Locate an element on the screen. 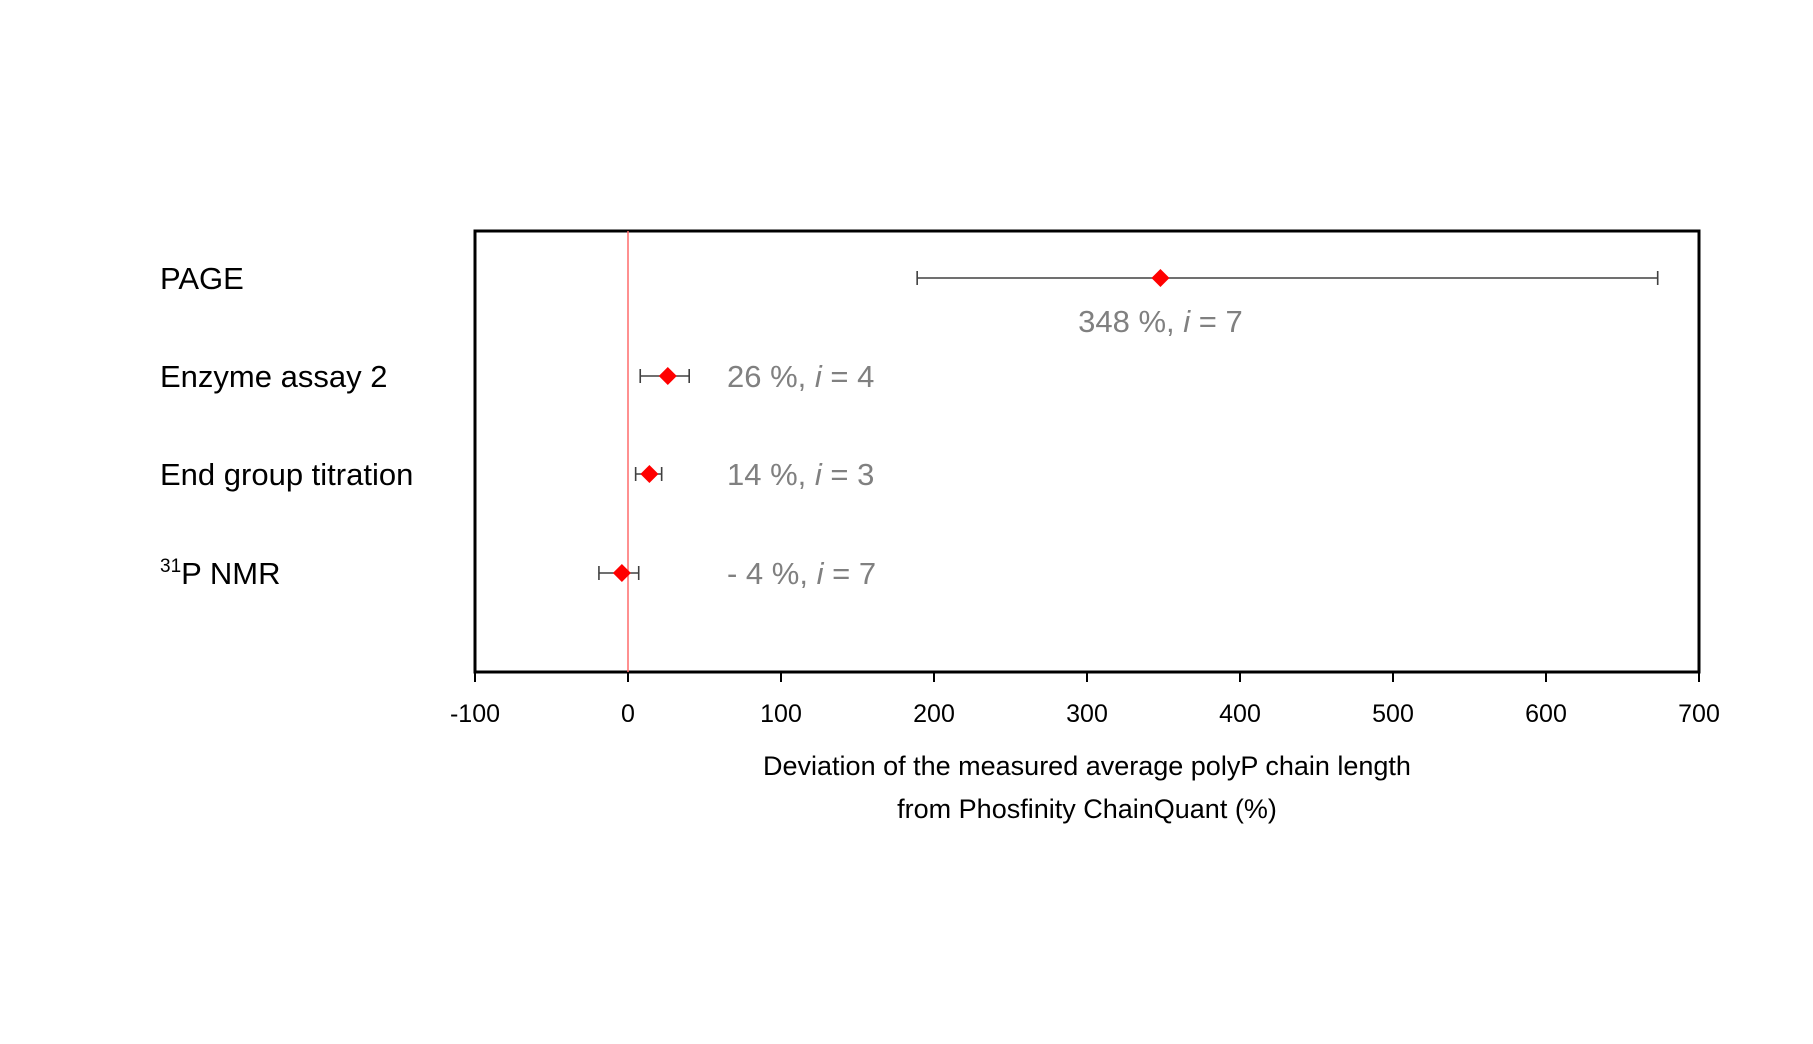 The width and height of the screenshot is (1813, 1044). category-label: 31P NMR is located at coordinates (220, 573).